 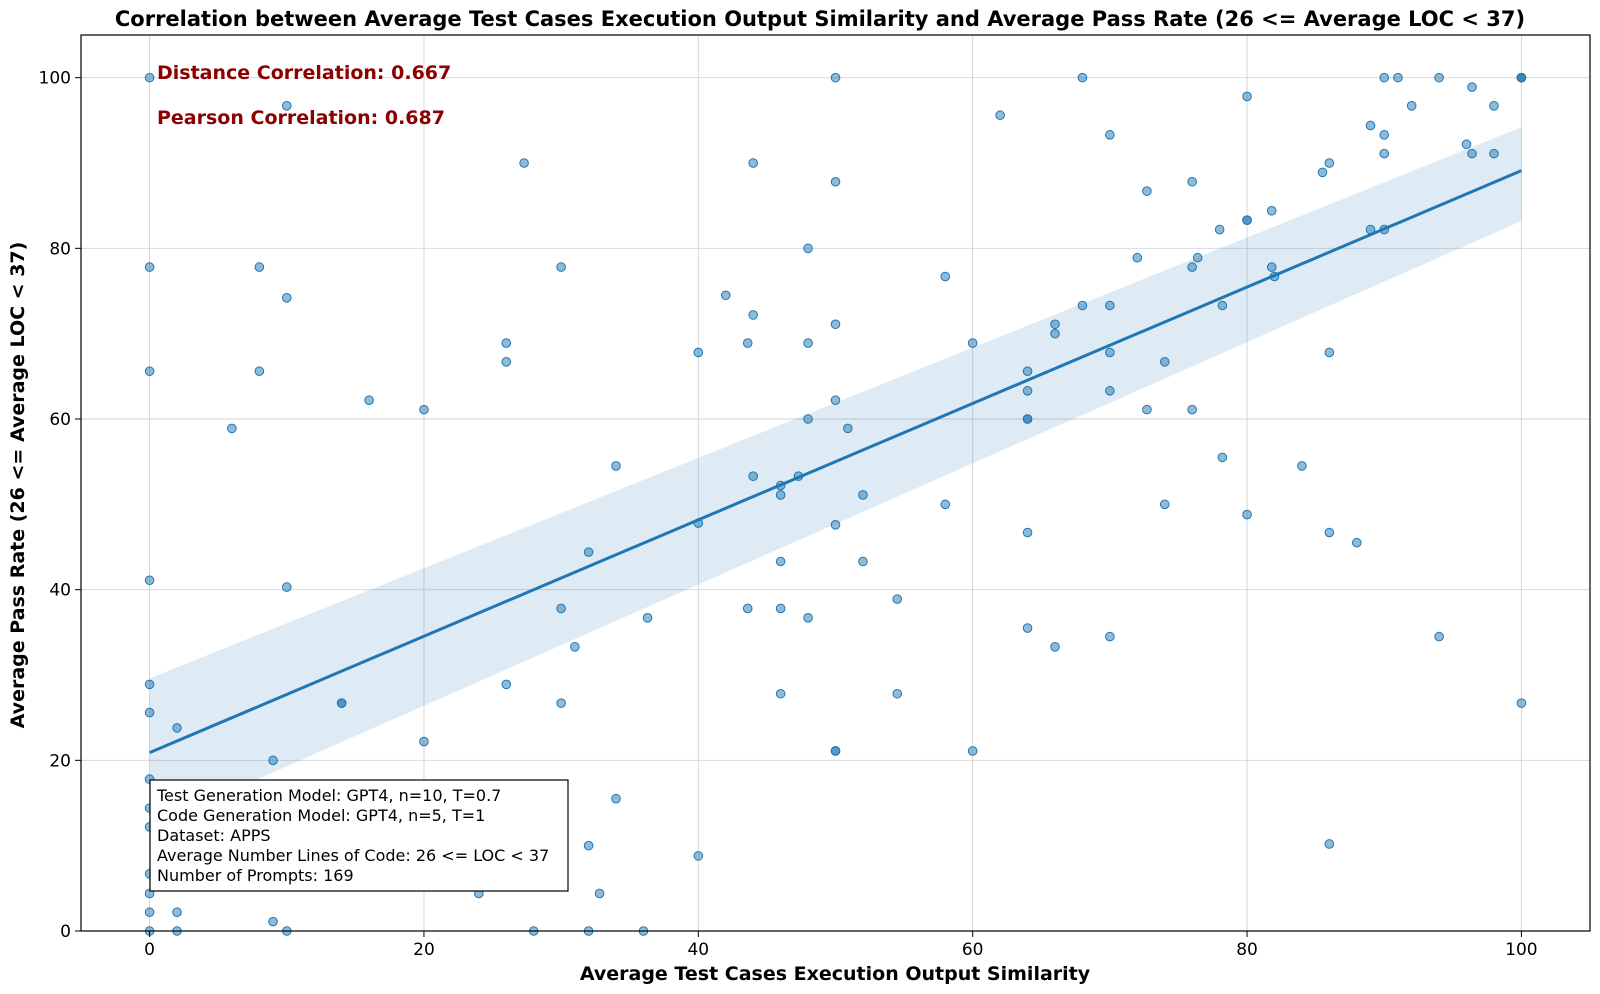 I want to click on y-tick-label: 0, so click(x=65, y=932).